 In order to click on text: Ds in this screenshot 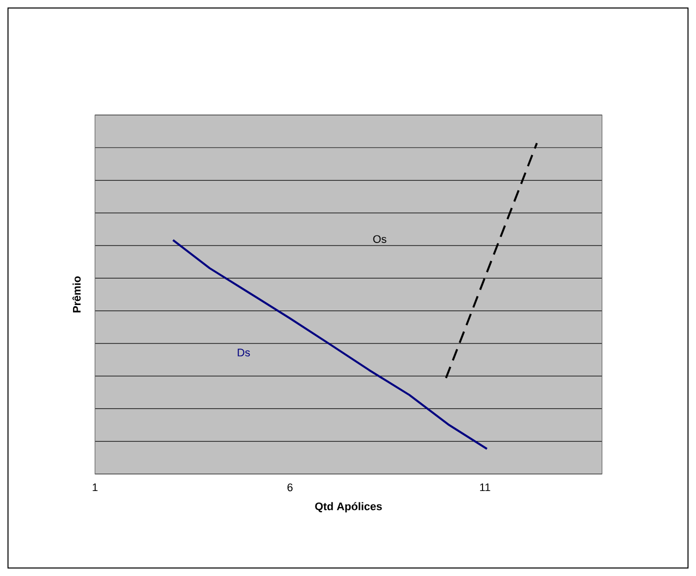, I will do `click(244, 352)`.